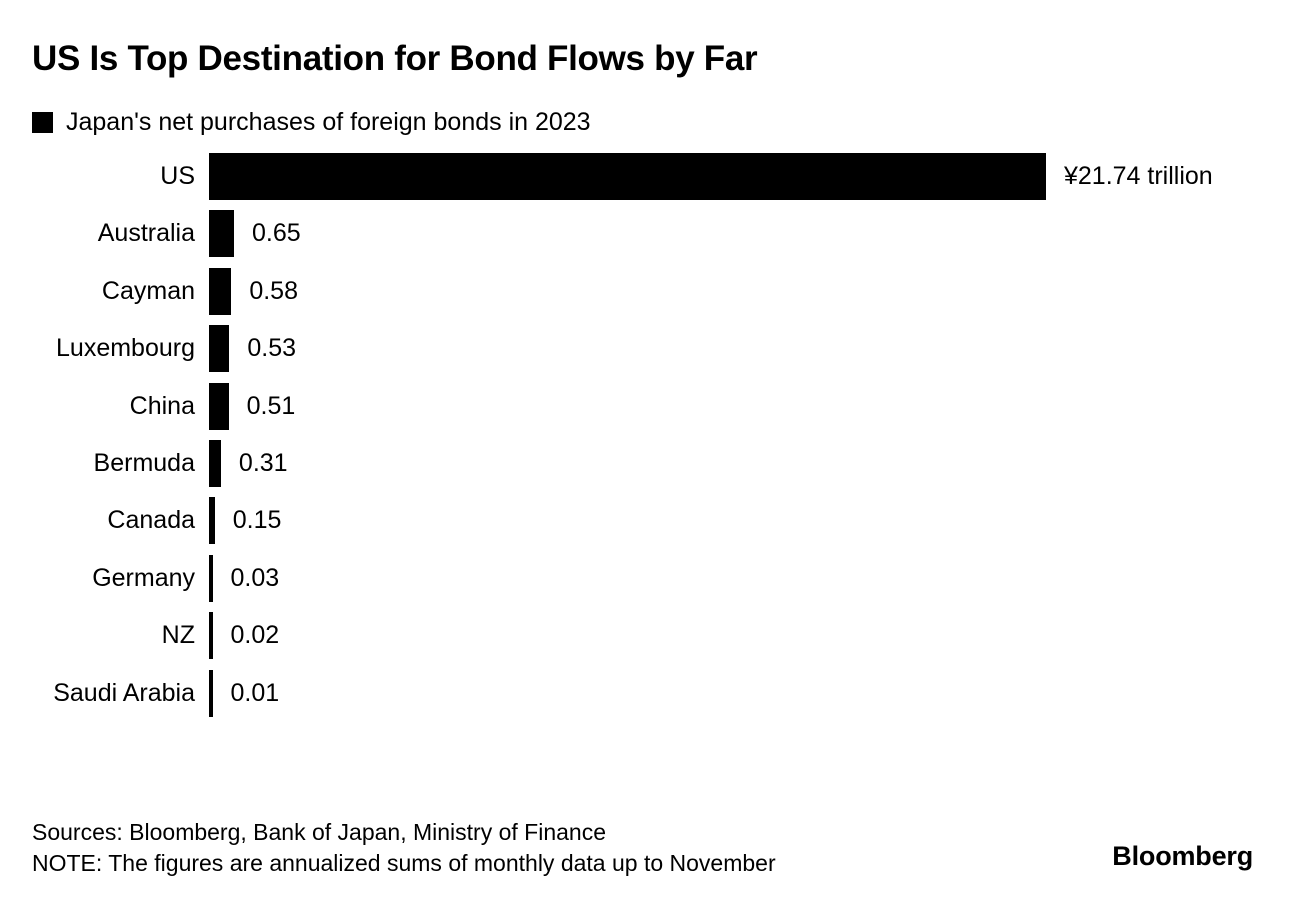  I want to click on chart-row: China 0.51, so click(646, 406).